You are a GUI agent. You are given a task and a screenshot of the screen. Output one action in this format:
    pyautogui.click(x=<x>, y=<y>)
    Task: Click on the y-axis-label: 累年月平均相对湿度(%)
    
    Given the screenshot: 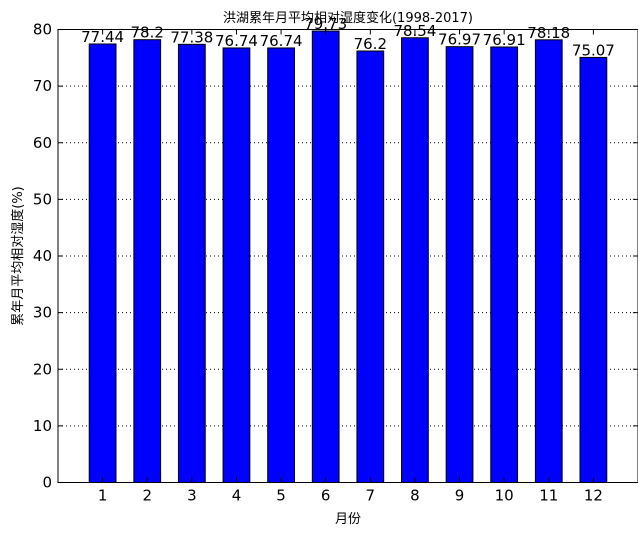 What is the action you would take?
    pyautogui.click(x=18, y=256)
    